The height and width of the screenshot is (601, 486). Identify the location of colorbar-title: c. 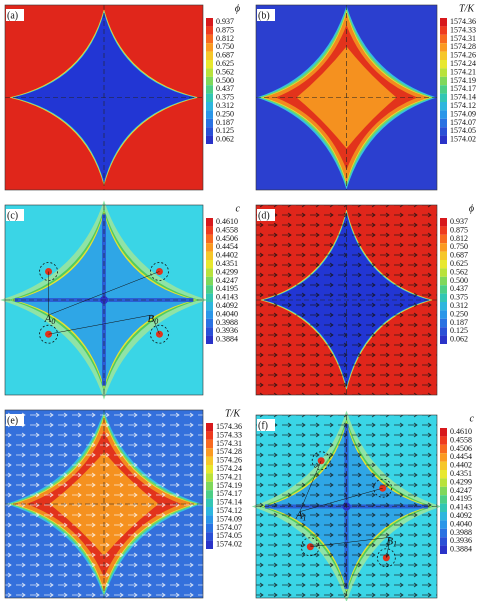
(238, 208).